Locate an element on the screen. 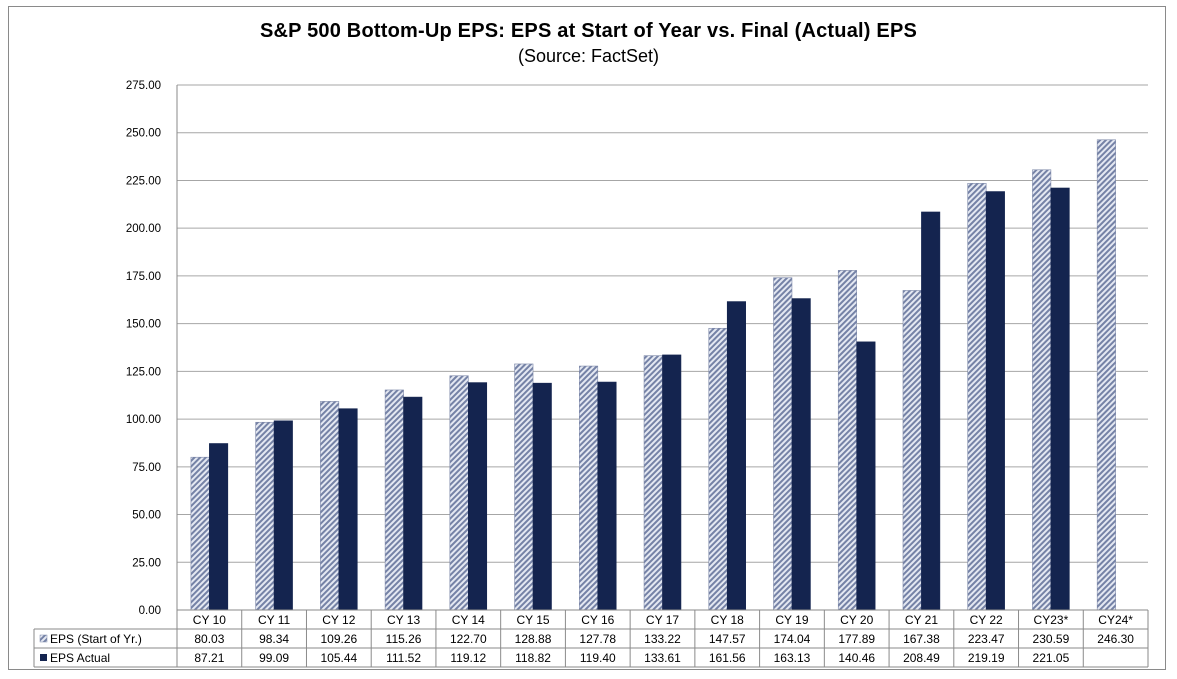 The image size is (1177, 679). x-tick-label: CY 11 is located at coordinates (274, 620).